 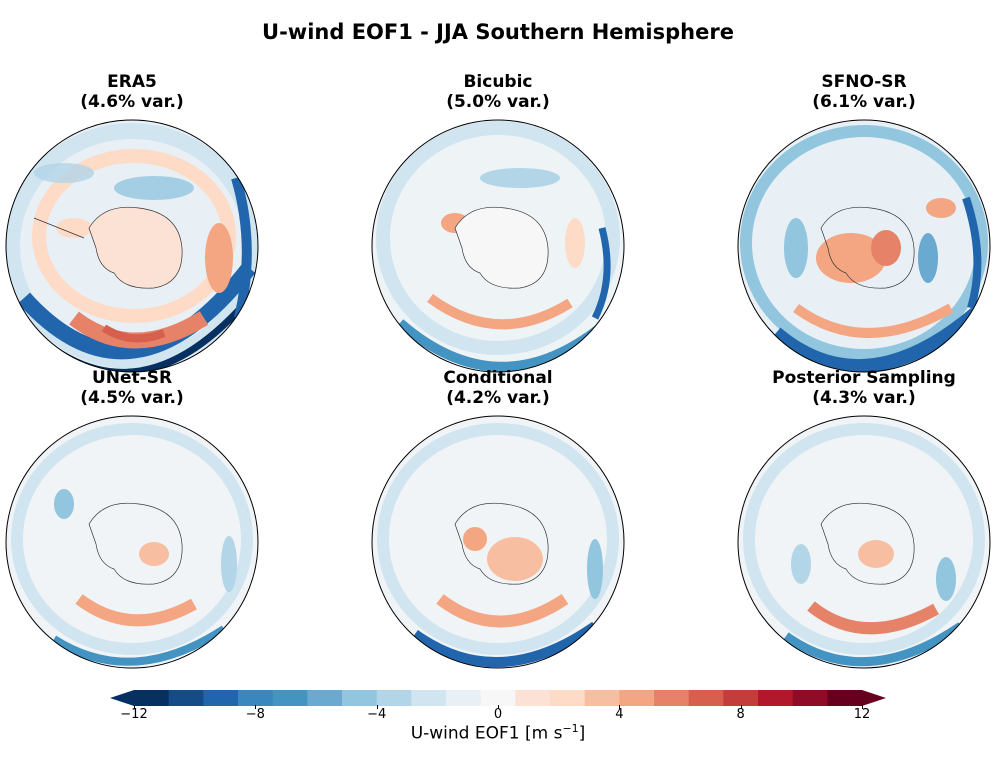 I want to click on panel-title: ERA5 (4.6% var.), so click(x=132, y=92).